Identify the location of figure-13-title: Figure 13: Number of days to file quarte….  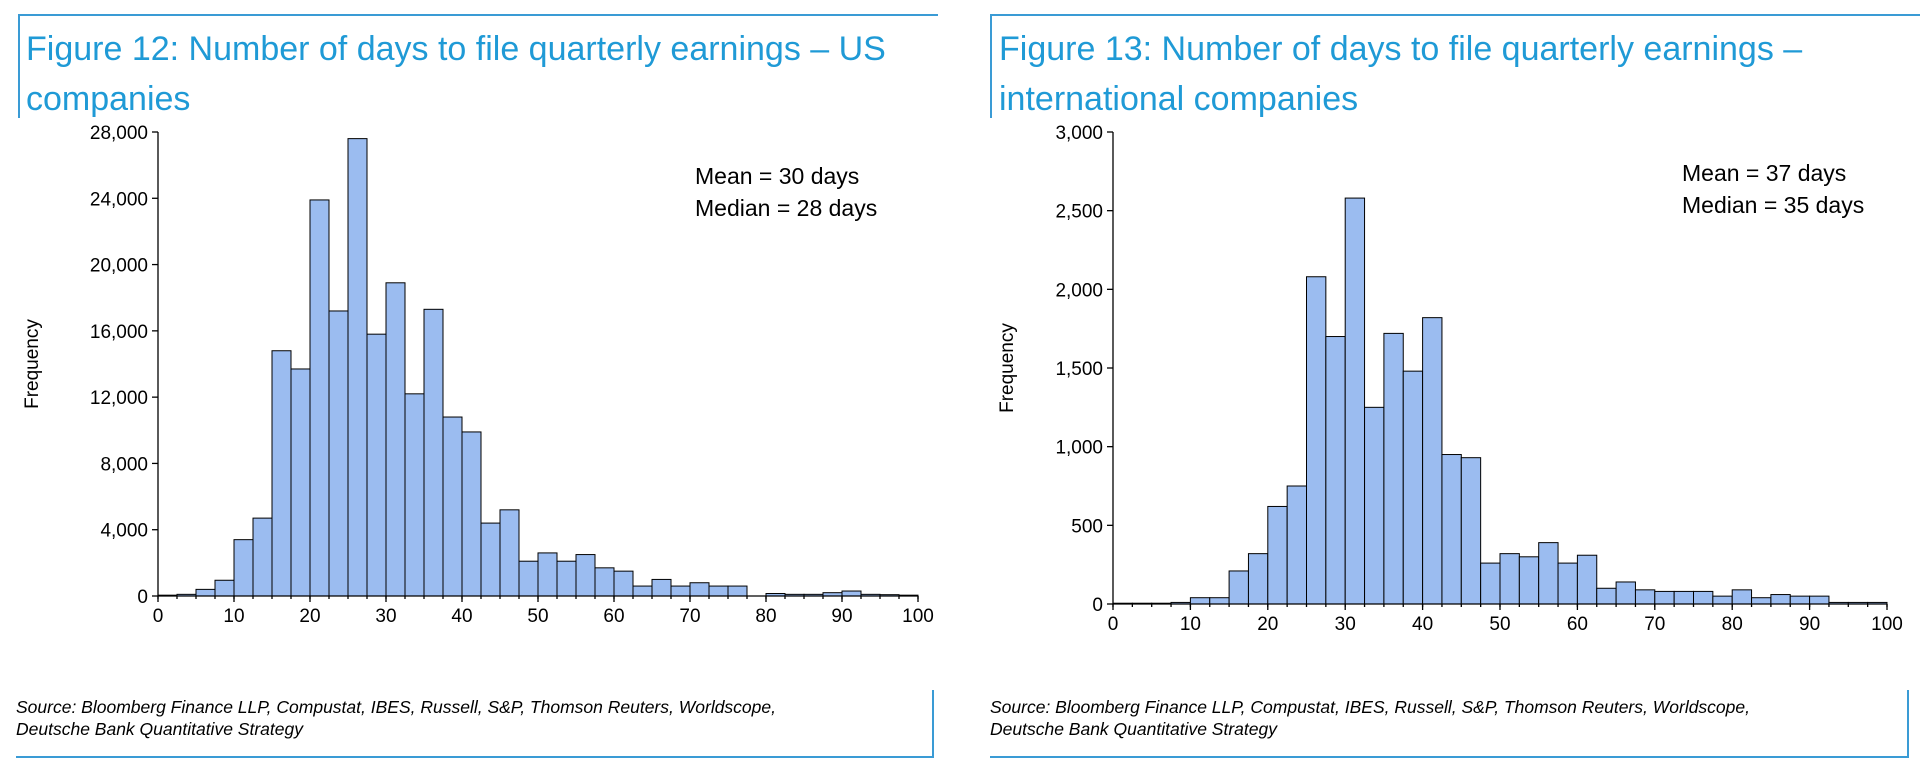
(1401, 74).